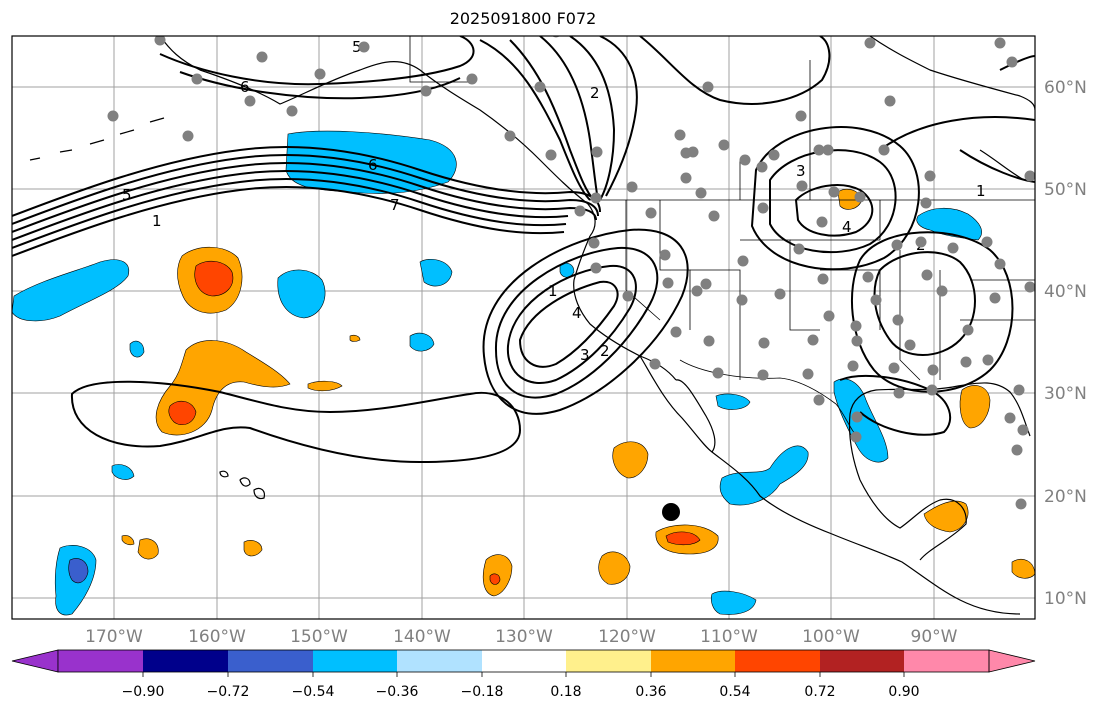  Describe the element at coordinates (764, 475) in the screenshot. I see `neg-area-mexico` at that location.